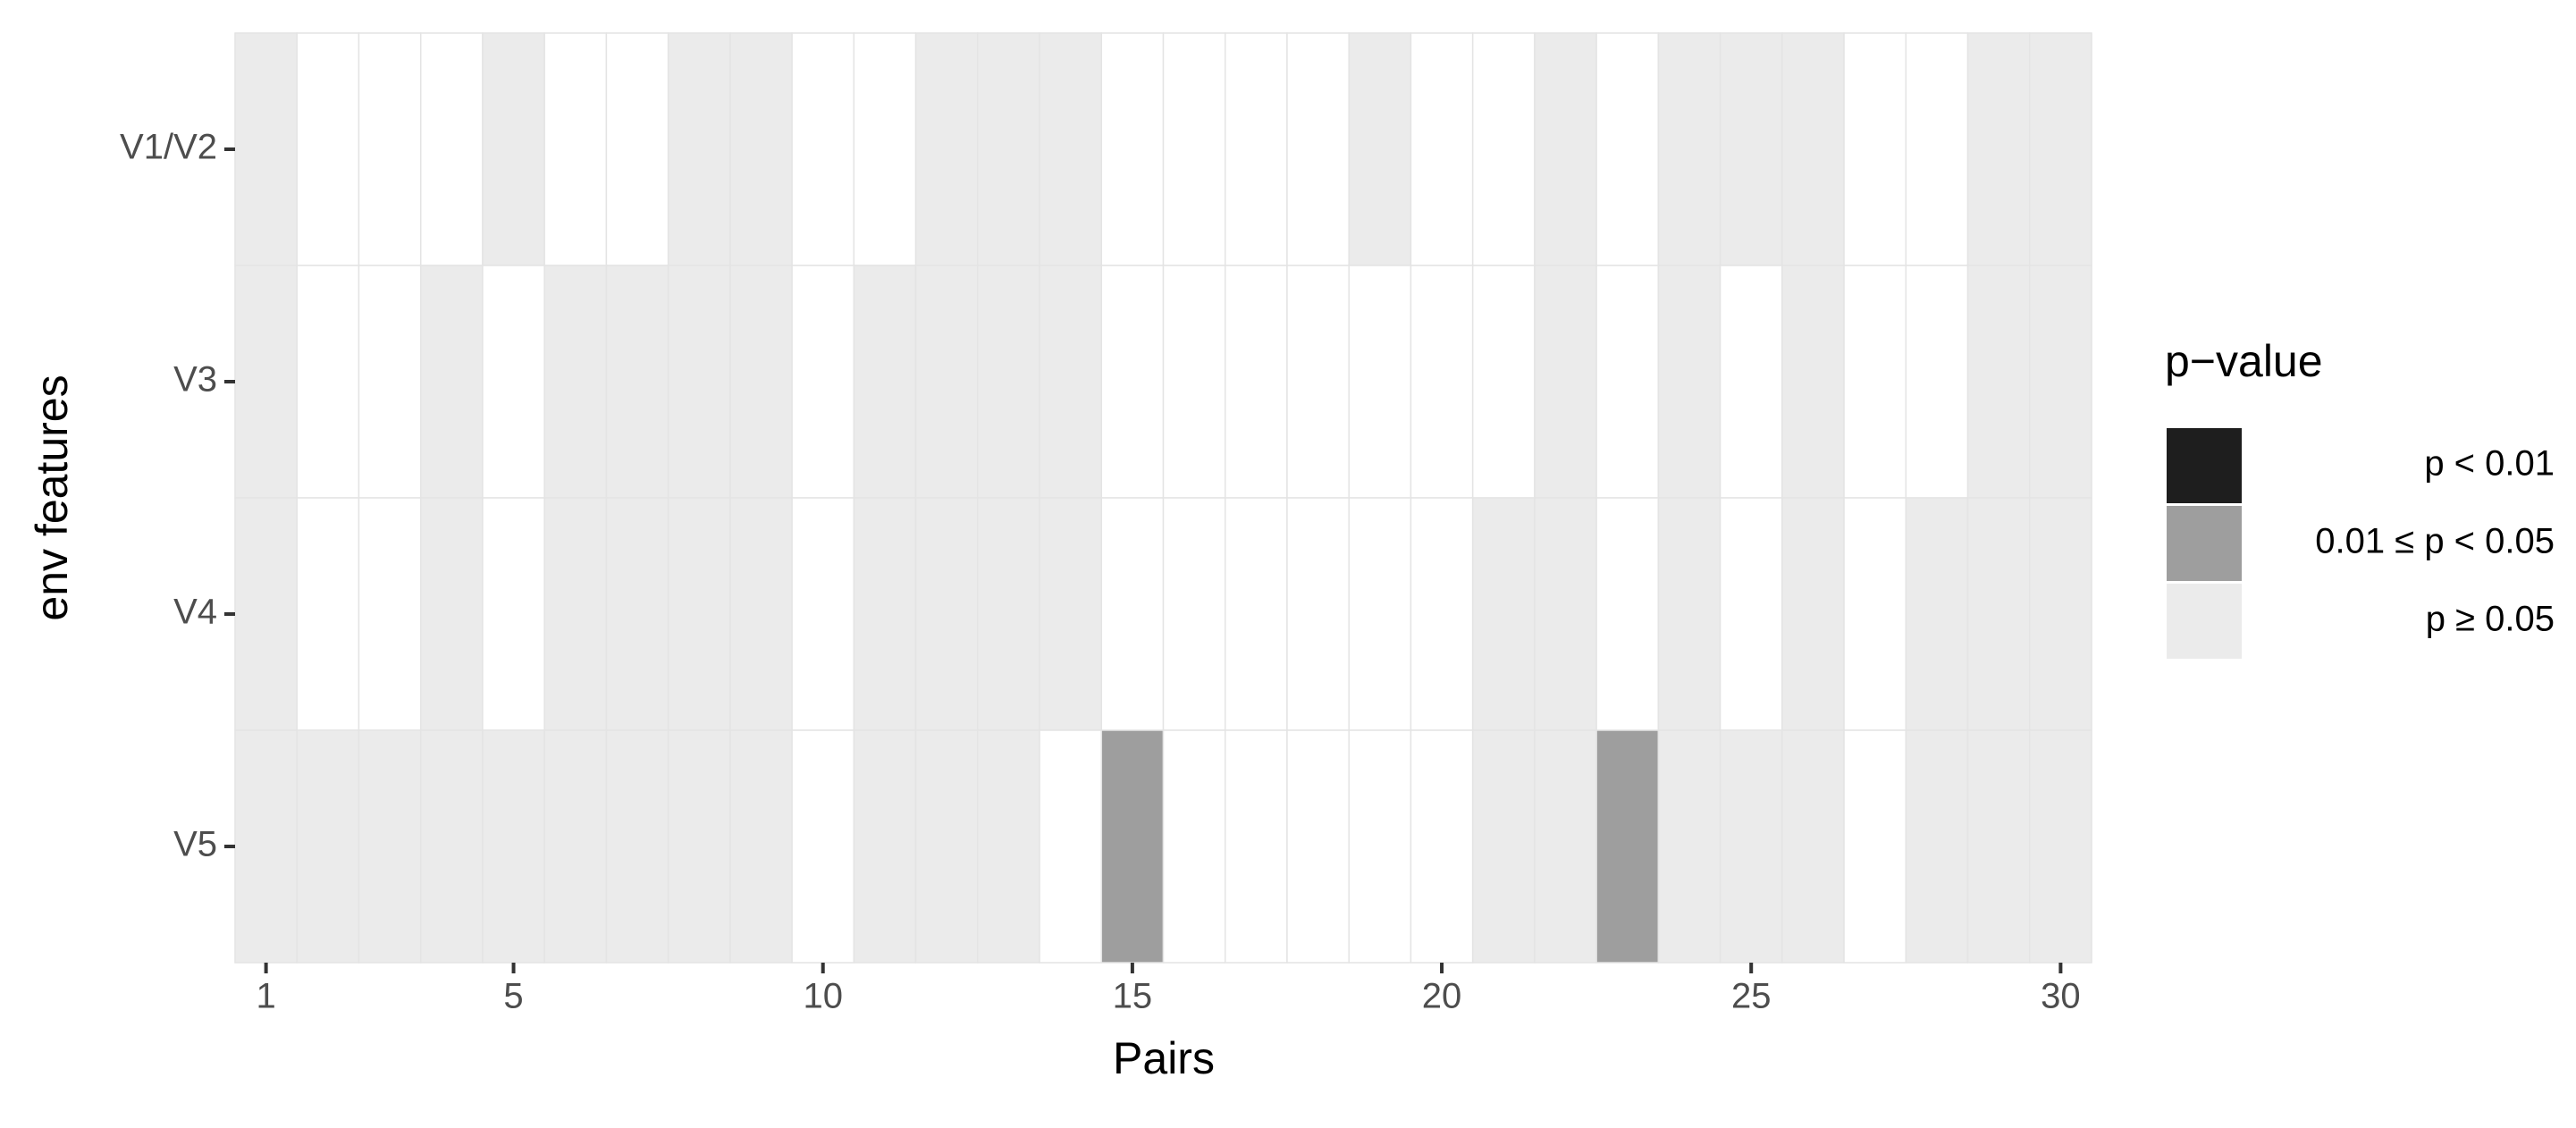 This screenshot has width=2576, height=1128. Describe the element at coordinates (1752, 996) in the screenshot. I see `x-tick-label: 25` at that location.